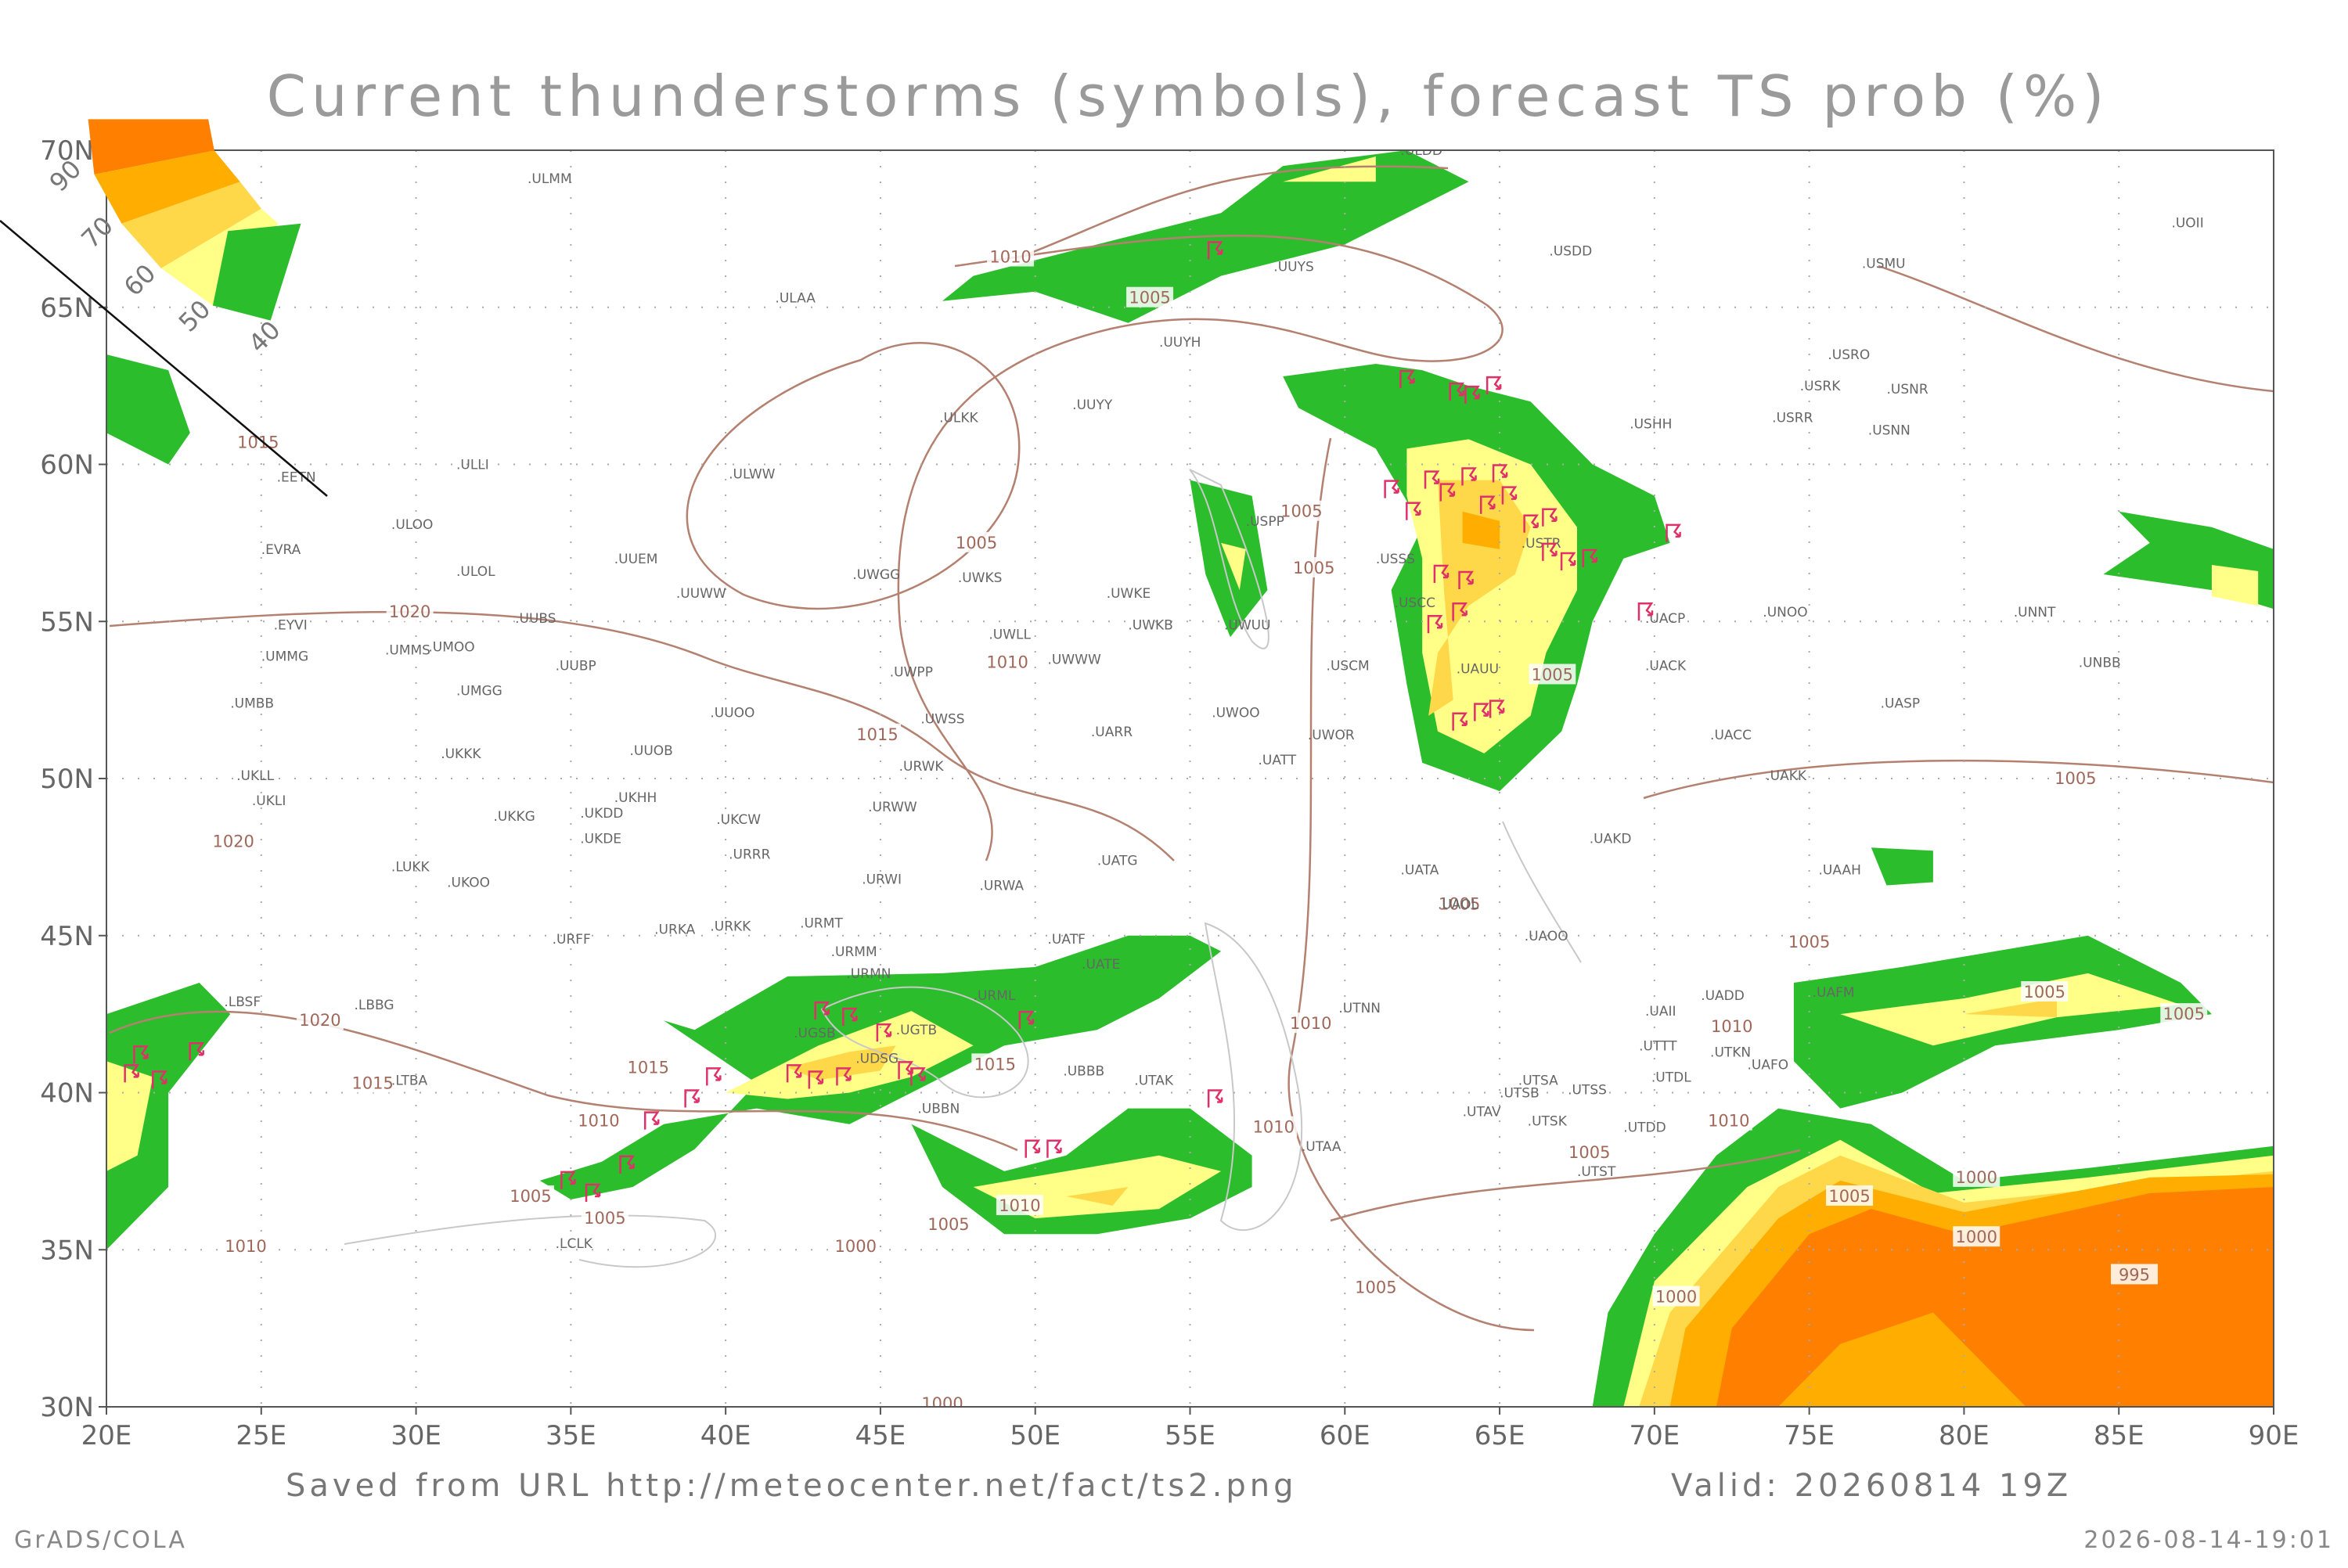 The image size is (2348, 1568). I want to click on station-label: .UKCW, so click(738, 820).